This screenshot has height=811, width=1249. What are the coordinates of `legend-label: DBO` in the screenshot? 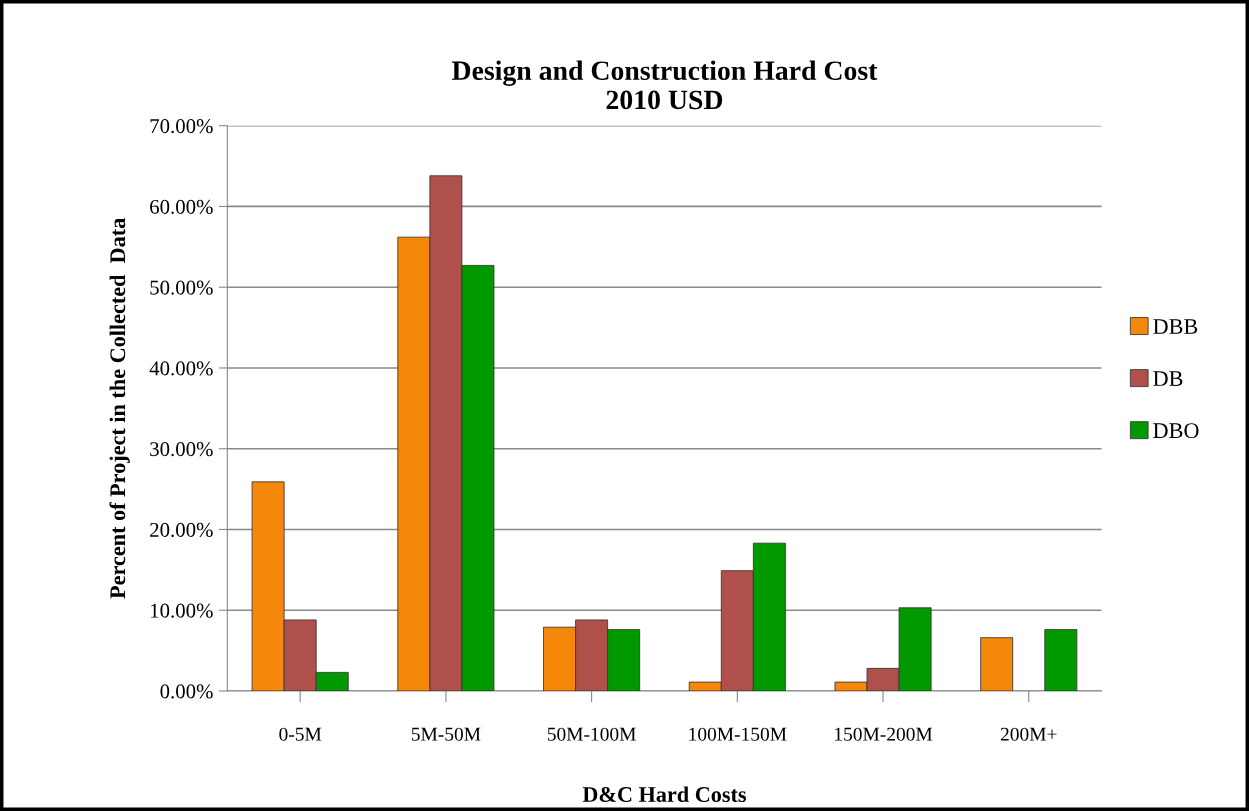 It's located at (1176, 431).